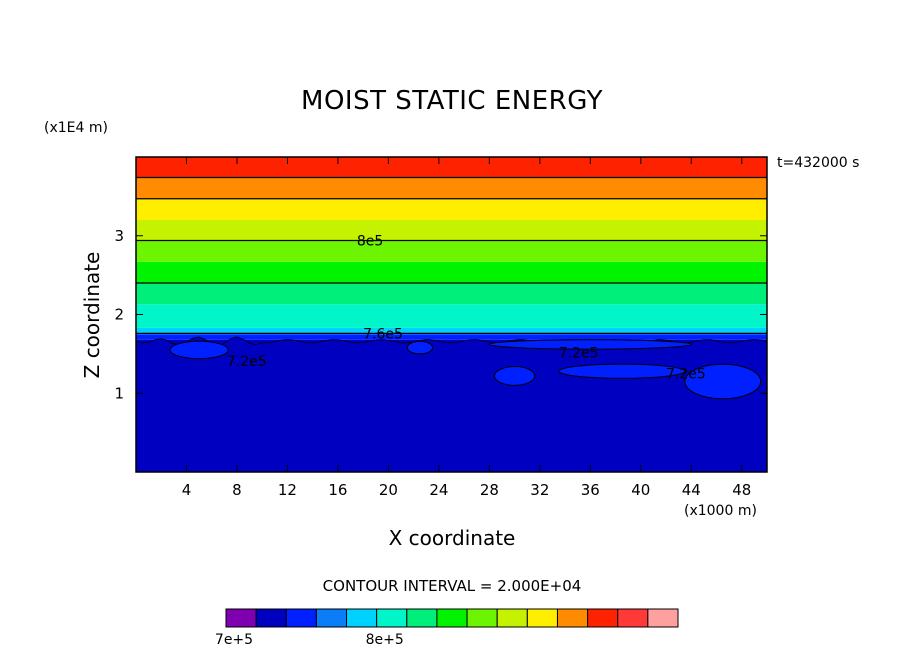 The width and height of the screenshot is (904, 654). Describe the element at coordinates (579, 353) in the screenshot. I see `inline-label-1: 7.2e5` at that location.